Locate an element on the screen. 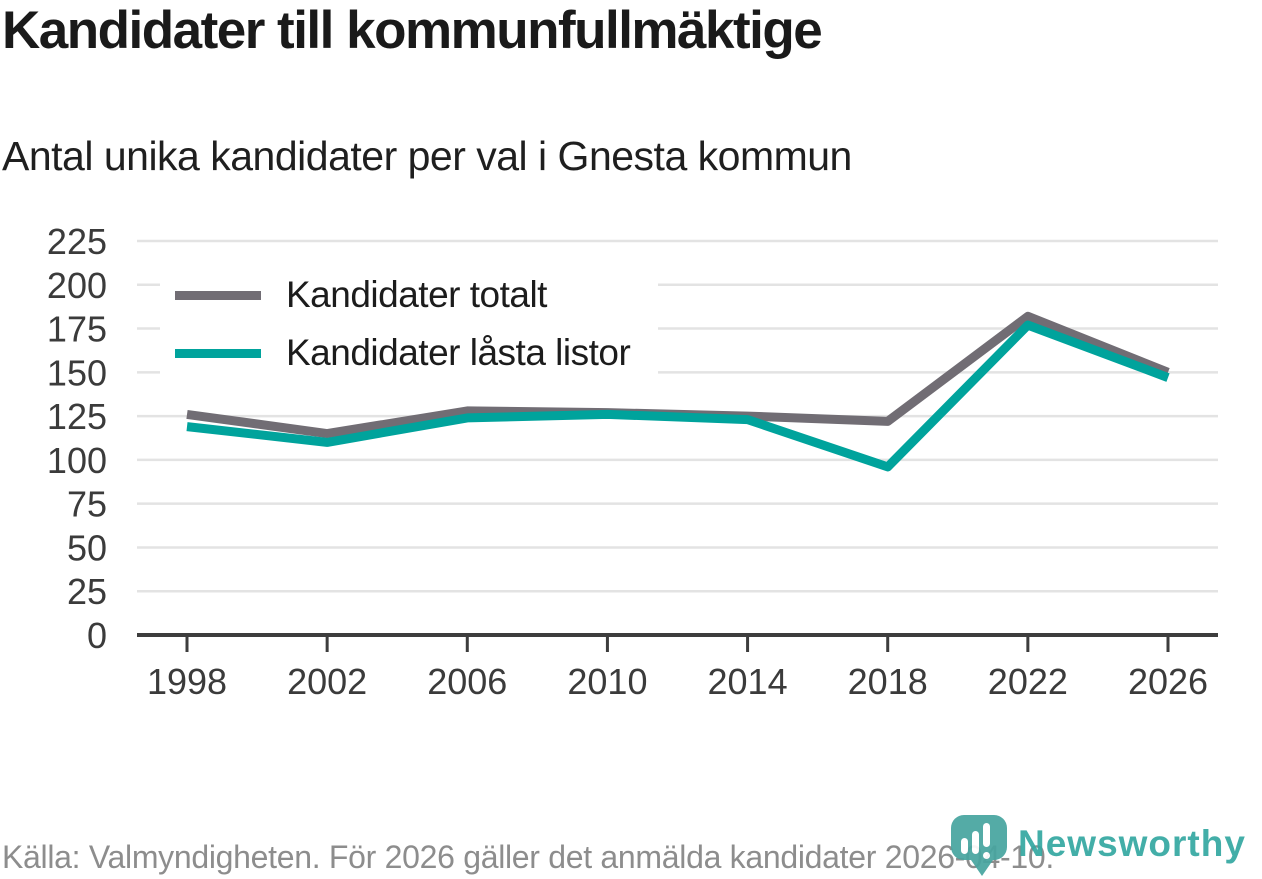  x-axis-label: 2018 is located at coordinates (888, 681).